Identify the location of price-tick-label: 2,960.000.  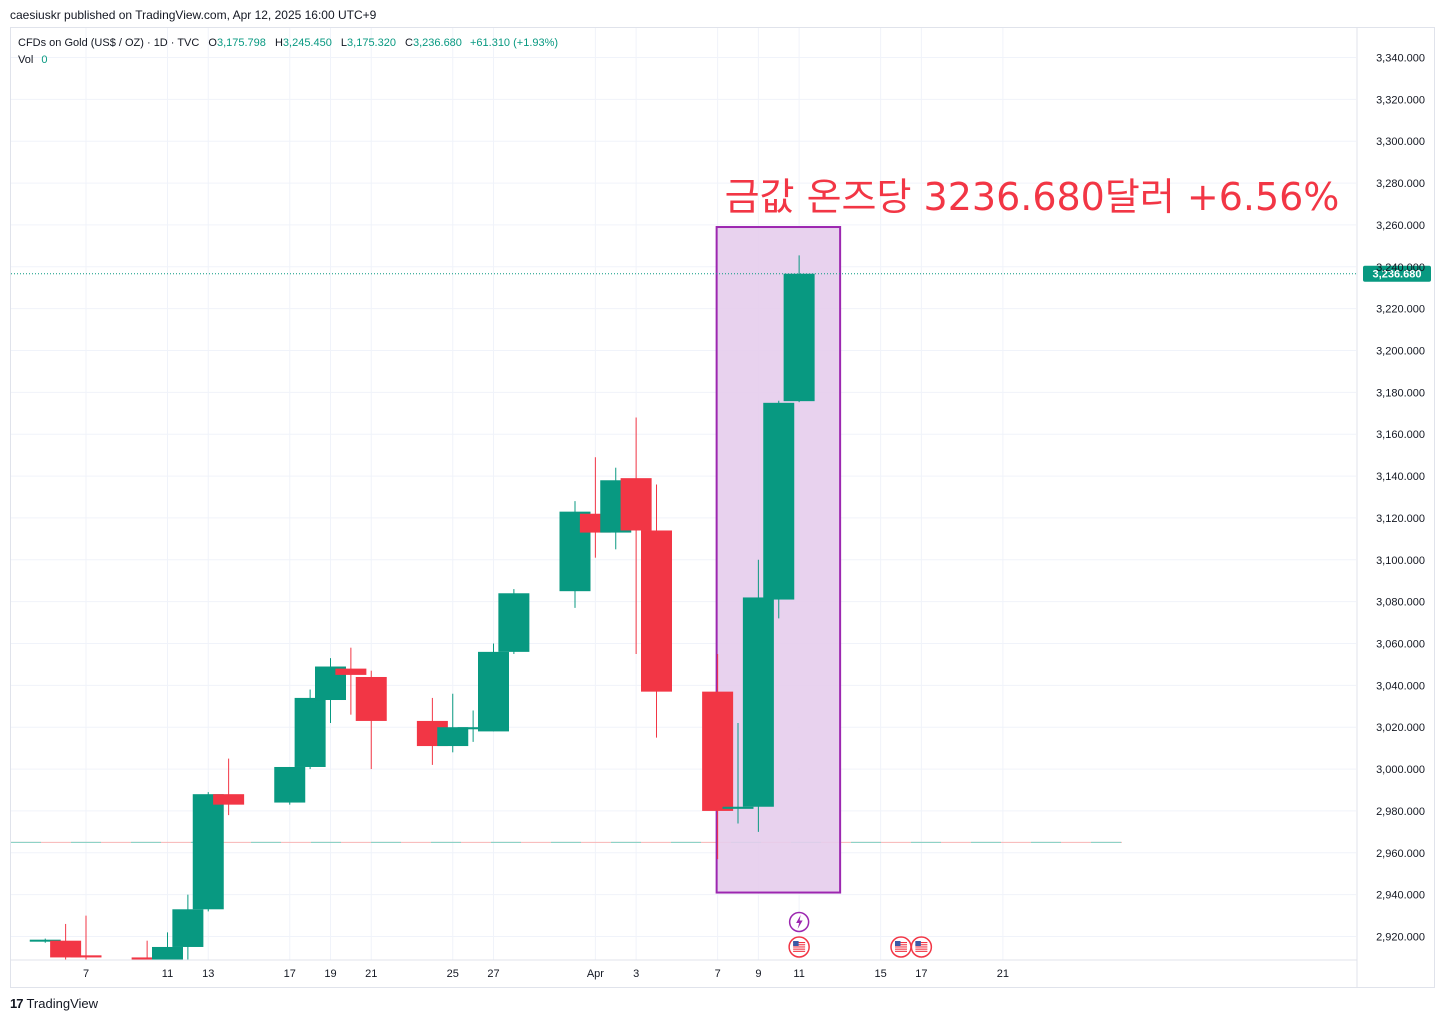
(1400, 854).